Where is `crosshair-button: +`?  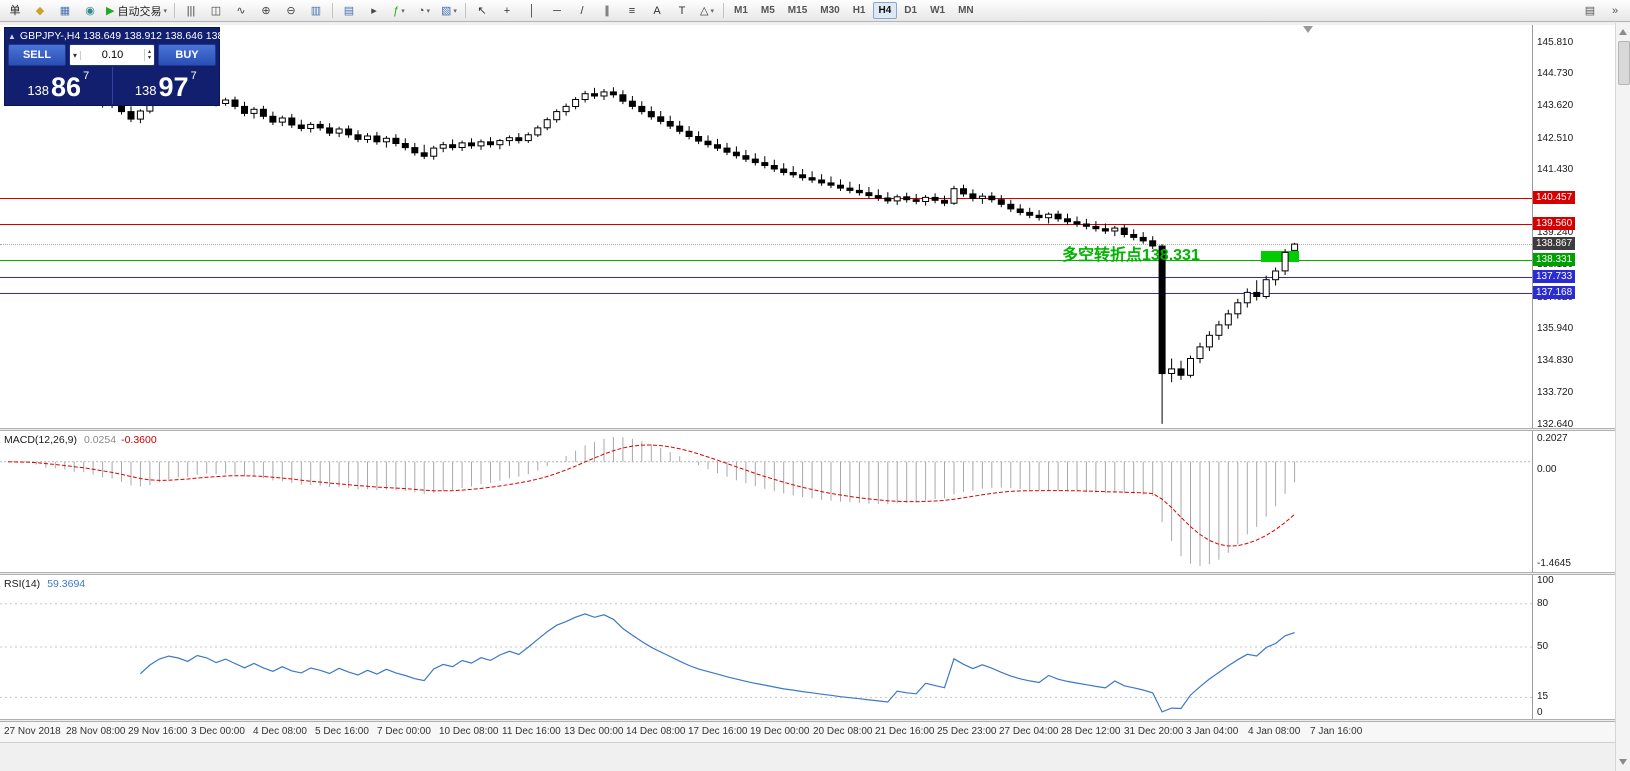
crosshair-button: + is located at coordinates (507, 11).